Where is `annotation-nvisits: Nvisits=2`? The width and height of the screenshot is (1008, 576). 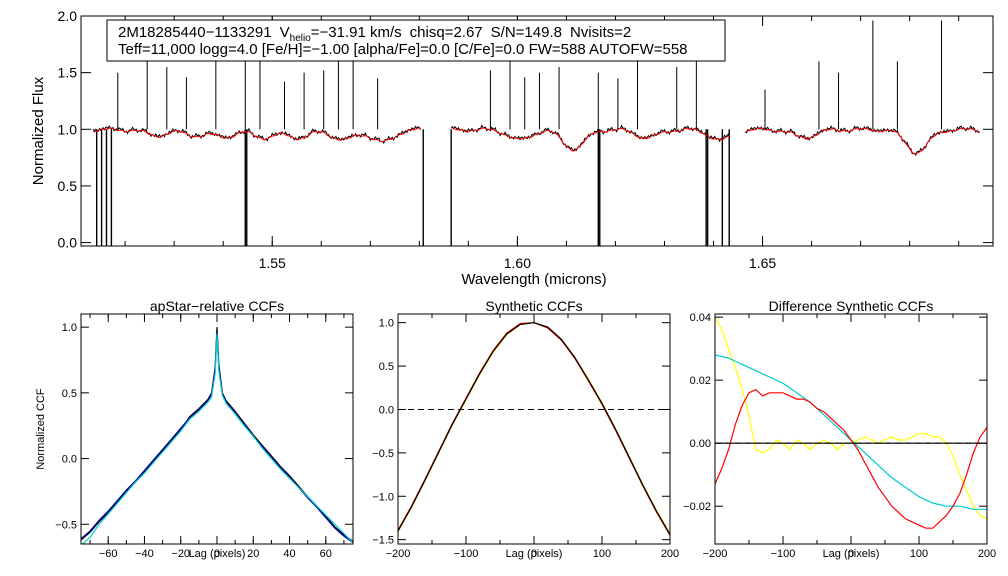
annotation-nvisits: Nvisits=2 is located at coordinates (600, 32).